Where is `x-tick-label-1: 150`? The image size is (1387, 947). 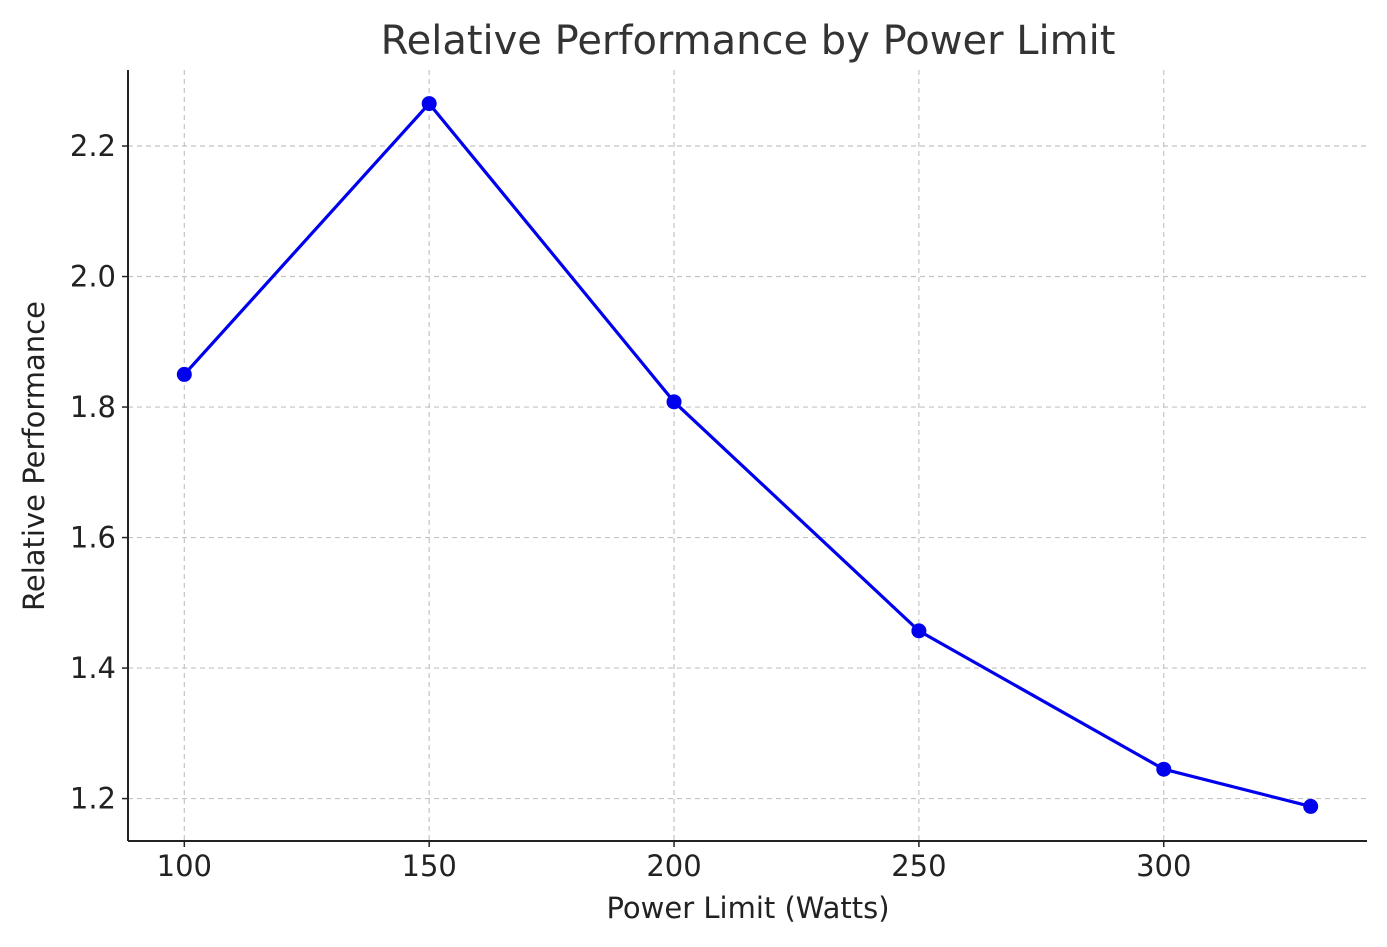
x-tick-label-1: 150 is located at coordinates (429, 866).